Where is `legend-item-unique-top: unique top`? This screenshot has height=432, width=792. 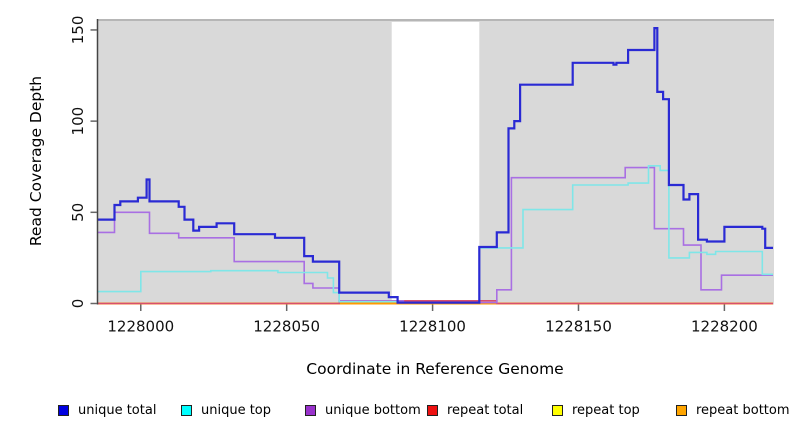 legend-item-unique-top: unique top is located at coordinates (226, 410).